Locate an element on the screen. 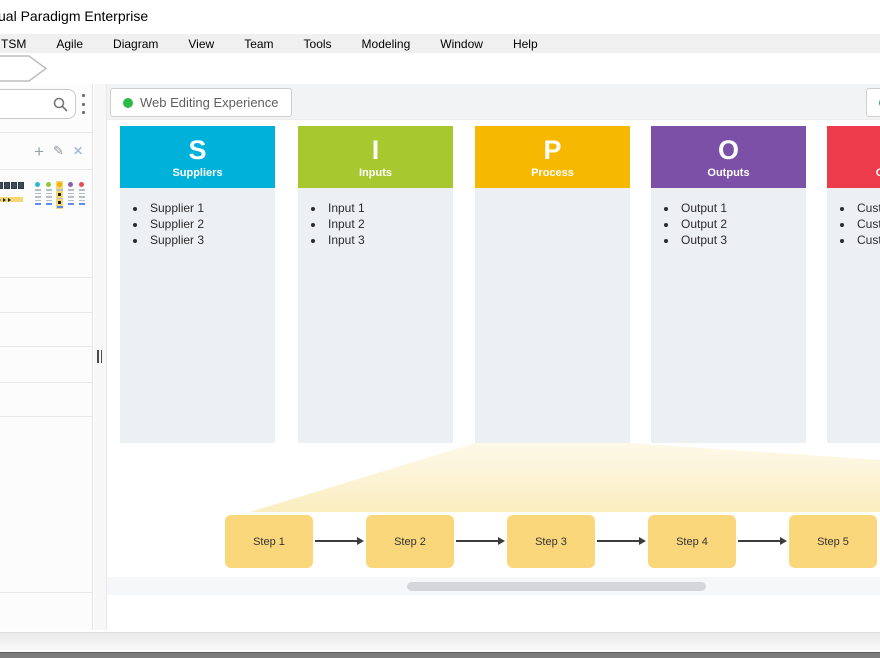  column-letter: I is located at coordinates (375, 150).